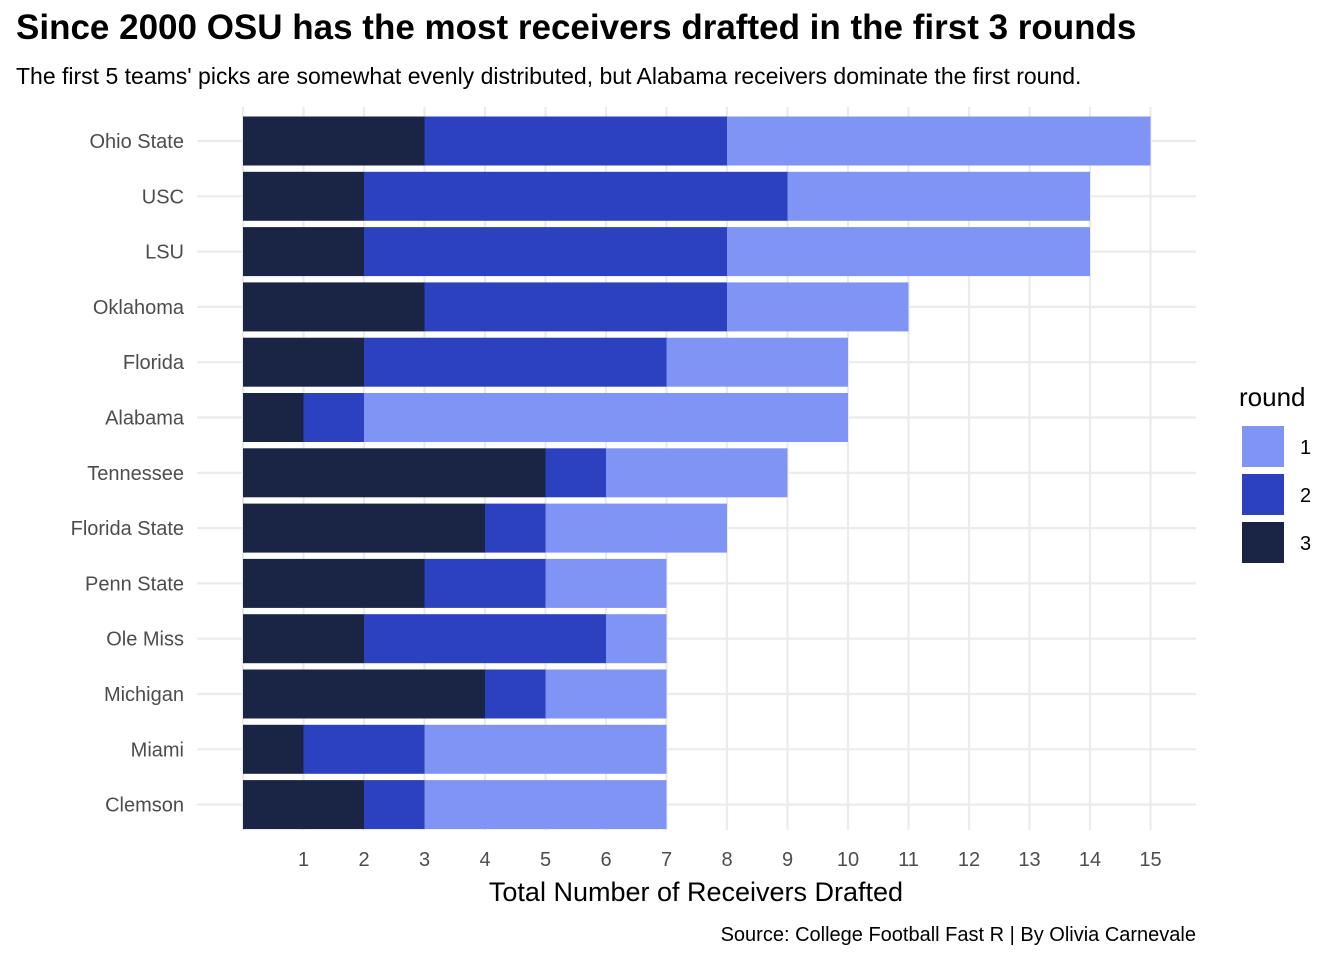 This screenshot has width=1344, height=960. Describe the element at coordinates (787, 860) in the screenshot. I see `x-tick-label: 9` at that location.